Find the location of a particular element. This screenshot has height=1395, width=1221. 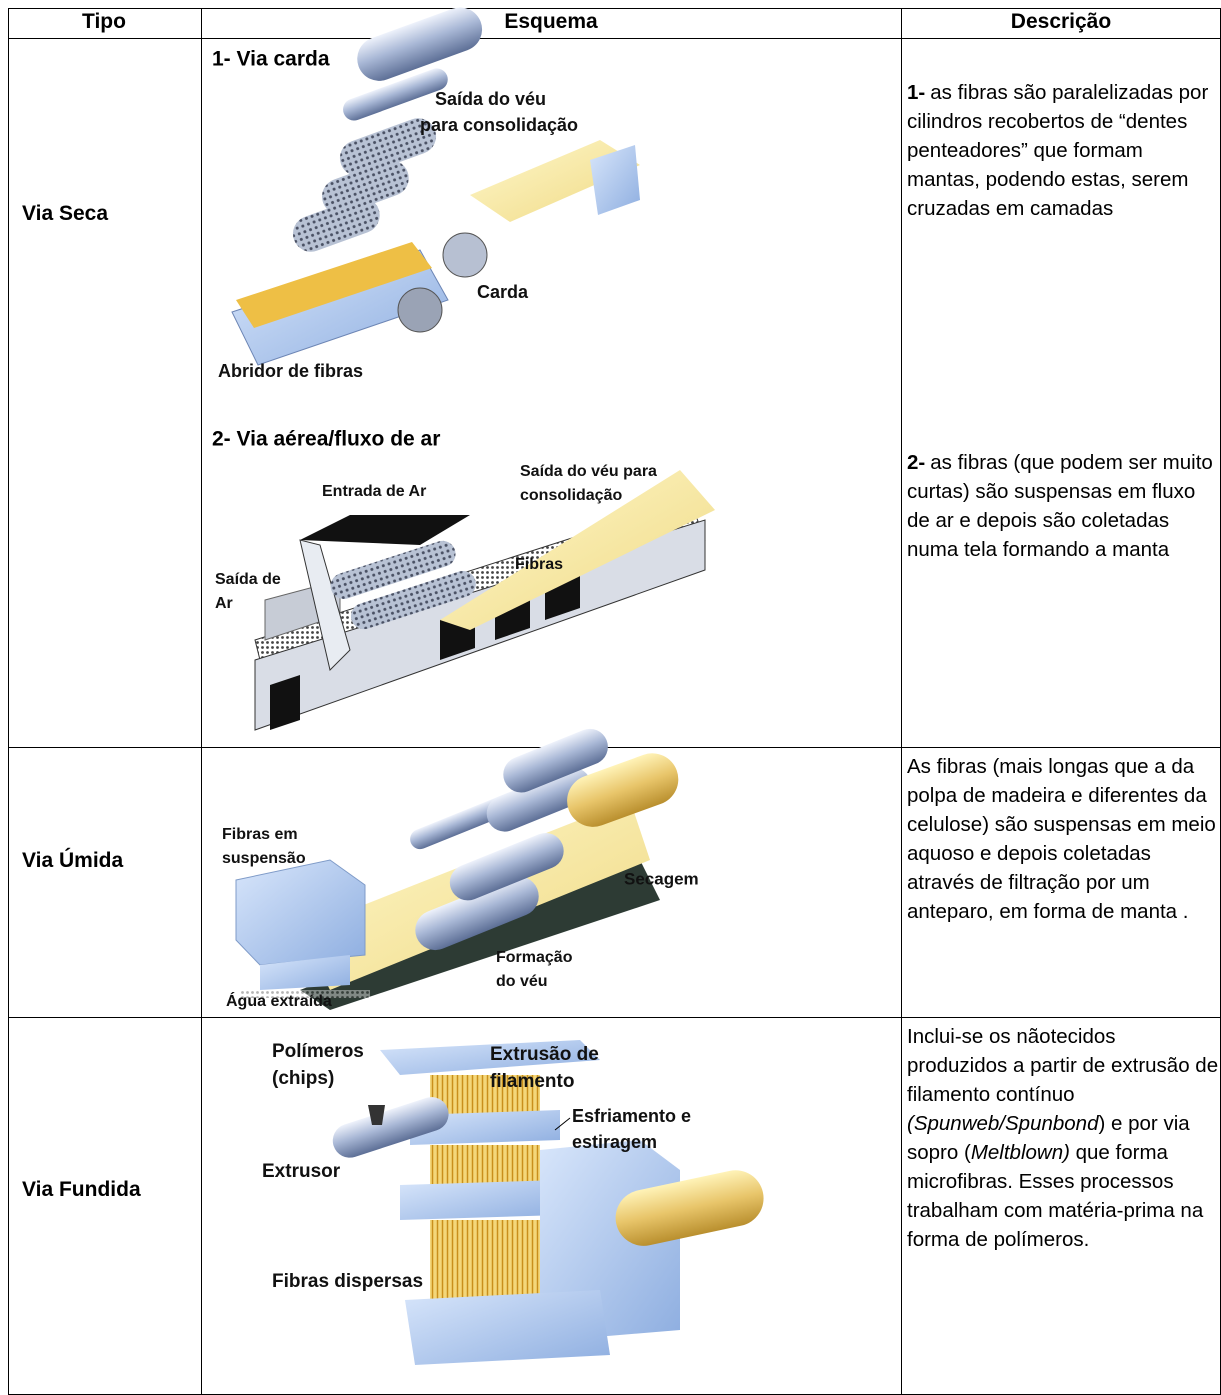

description-prefix: 2- is located at coordinates (916, 462).